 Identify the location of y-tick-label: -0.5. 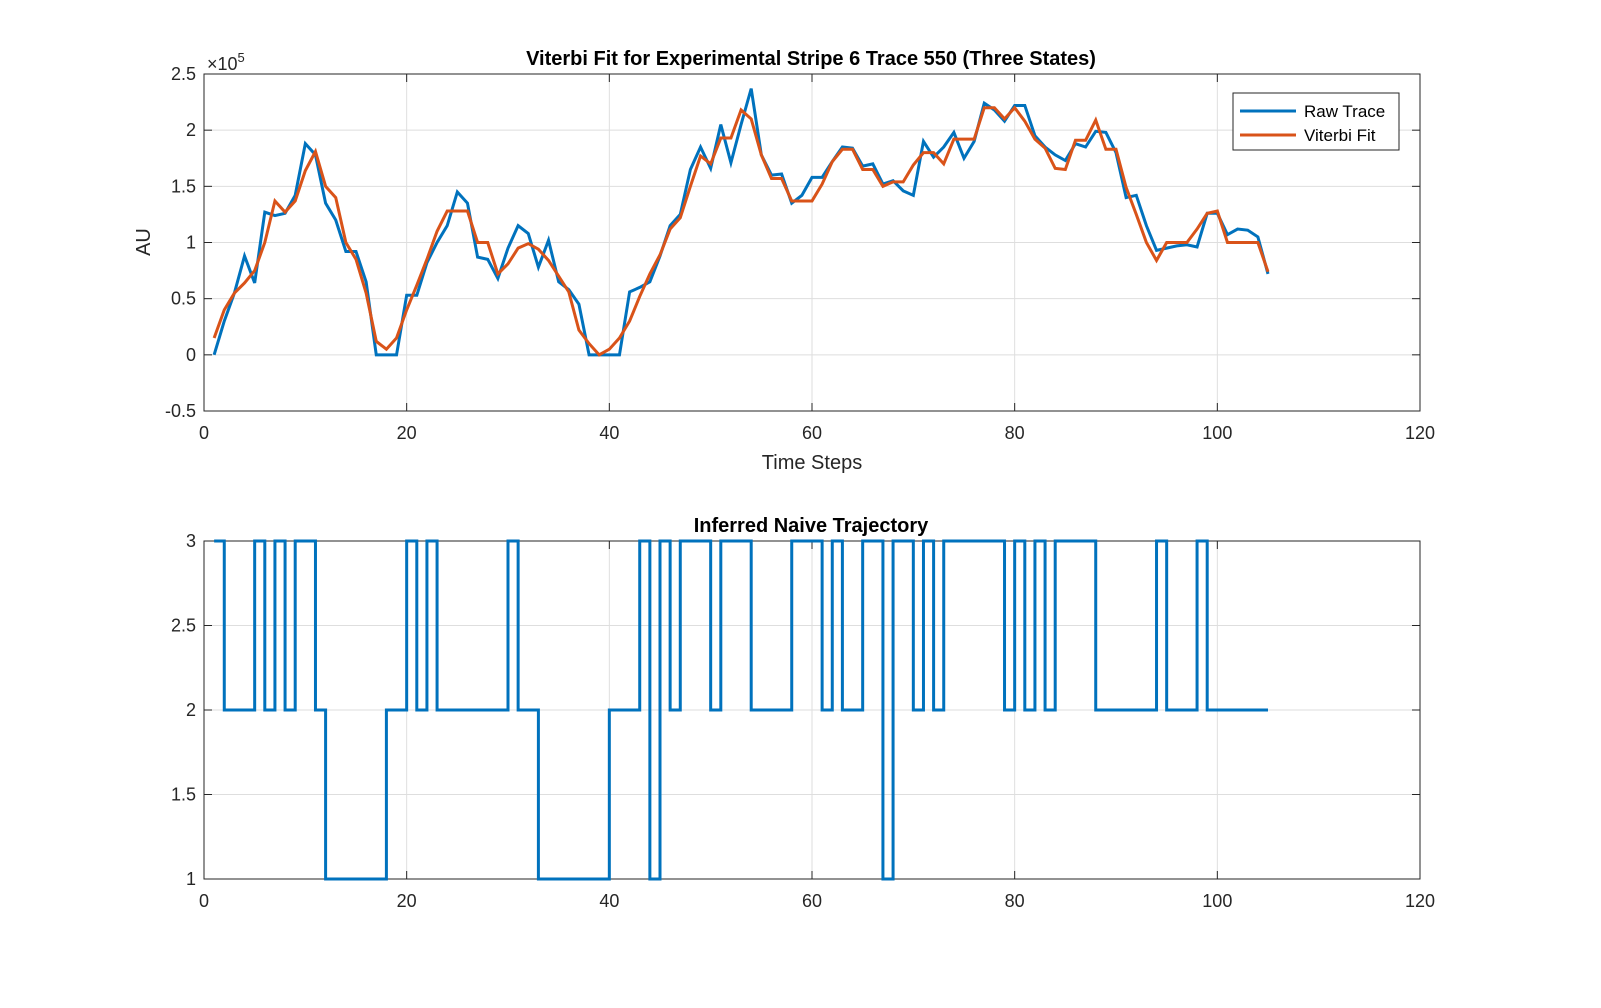
(180, 411).